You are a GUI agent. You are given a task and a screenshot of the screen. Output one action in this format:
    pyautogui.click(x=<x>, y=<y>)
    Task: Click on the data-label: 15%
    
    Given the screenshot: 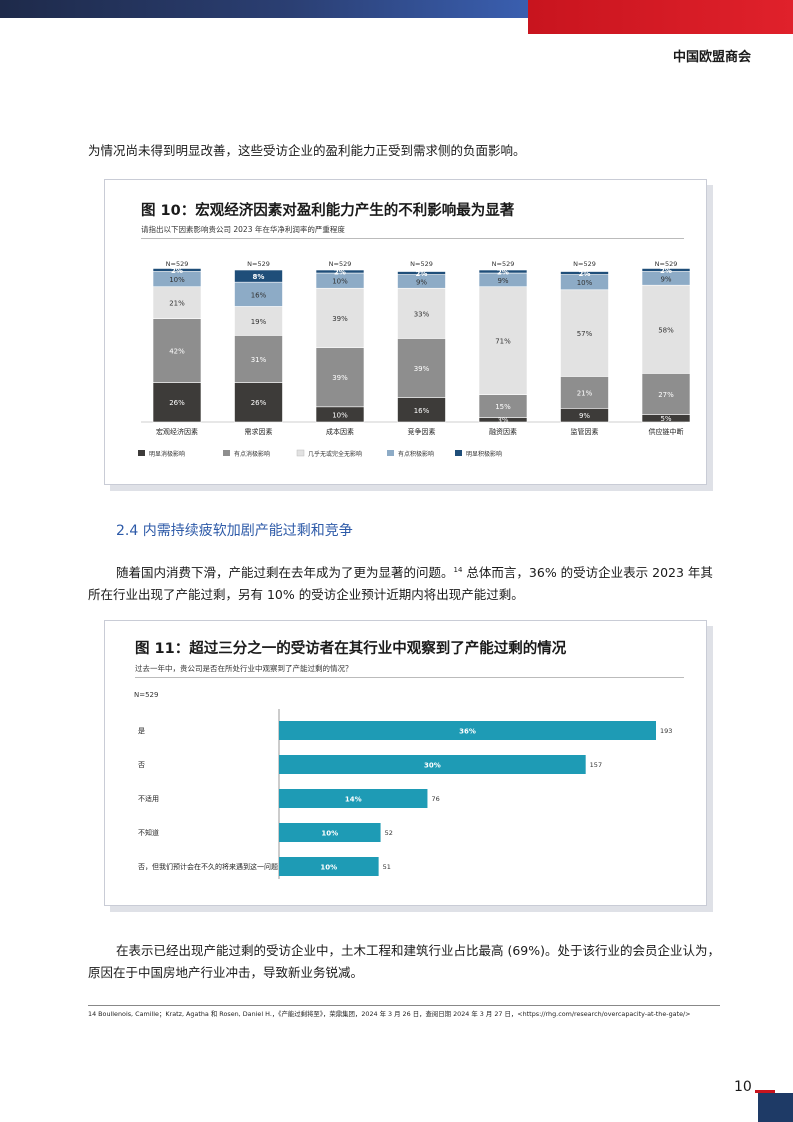 What is the action you would take?
    pyautogui.click(x=503, y=407)
    